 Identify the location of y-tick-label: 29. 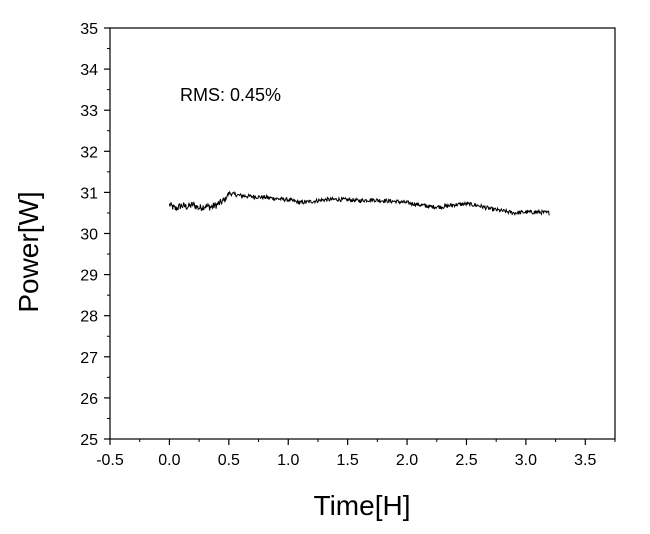
(89, 276).